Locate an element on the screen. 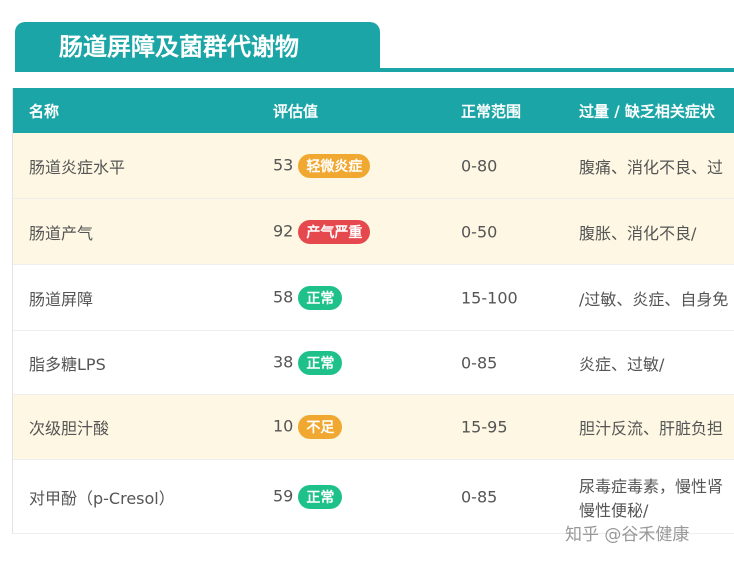  row-name: 肠道炎症水平 is located at coordinates (77, 167).